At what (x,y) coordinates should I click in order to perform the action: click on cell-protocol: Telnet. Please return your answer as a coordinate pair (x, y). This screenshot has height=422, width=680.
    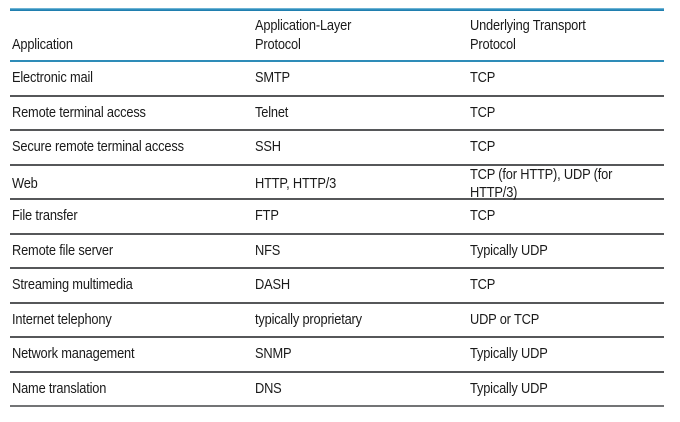
    Looking at the image, I should click on (362, 113).